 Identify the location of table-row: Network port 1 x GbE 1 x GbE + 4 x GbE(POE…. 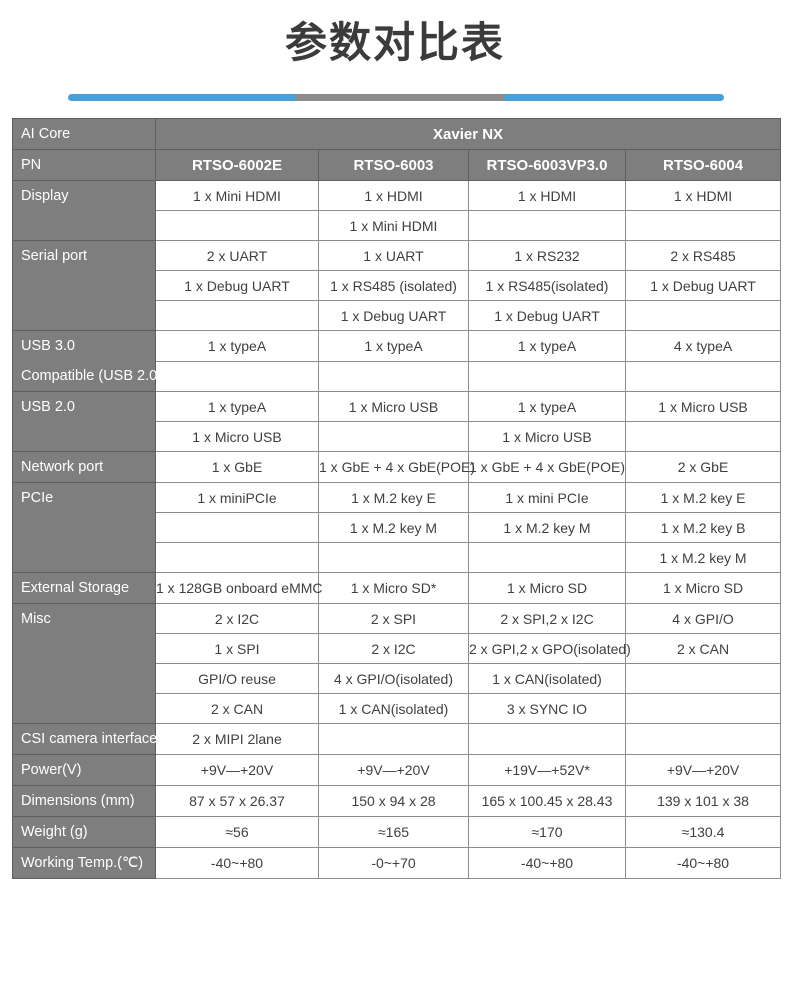
(397, 467).